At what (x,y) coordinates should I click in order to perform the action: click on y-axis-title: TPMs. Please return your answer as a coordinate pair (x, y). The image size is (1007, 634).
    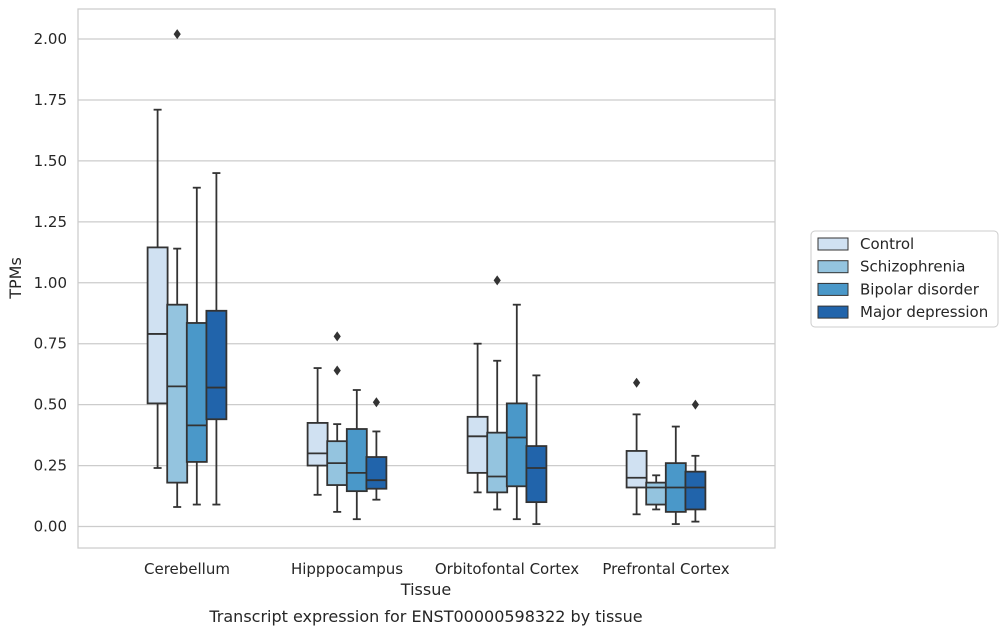
    Looking at the image, I should click on (15, 278).